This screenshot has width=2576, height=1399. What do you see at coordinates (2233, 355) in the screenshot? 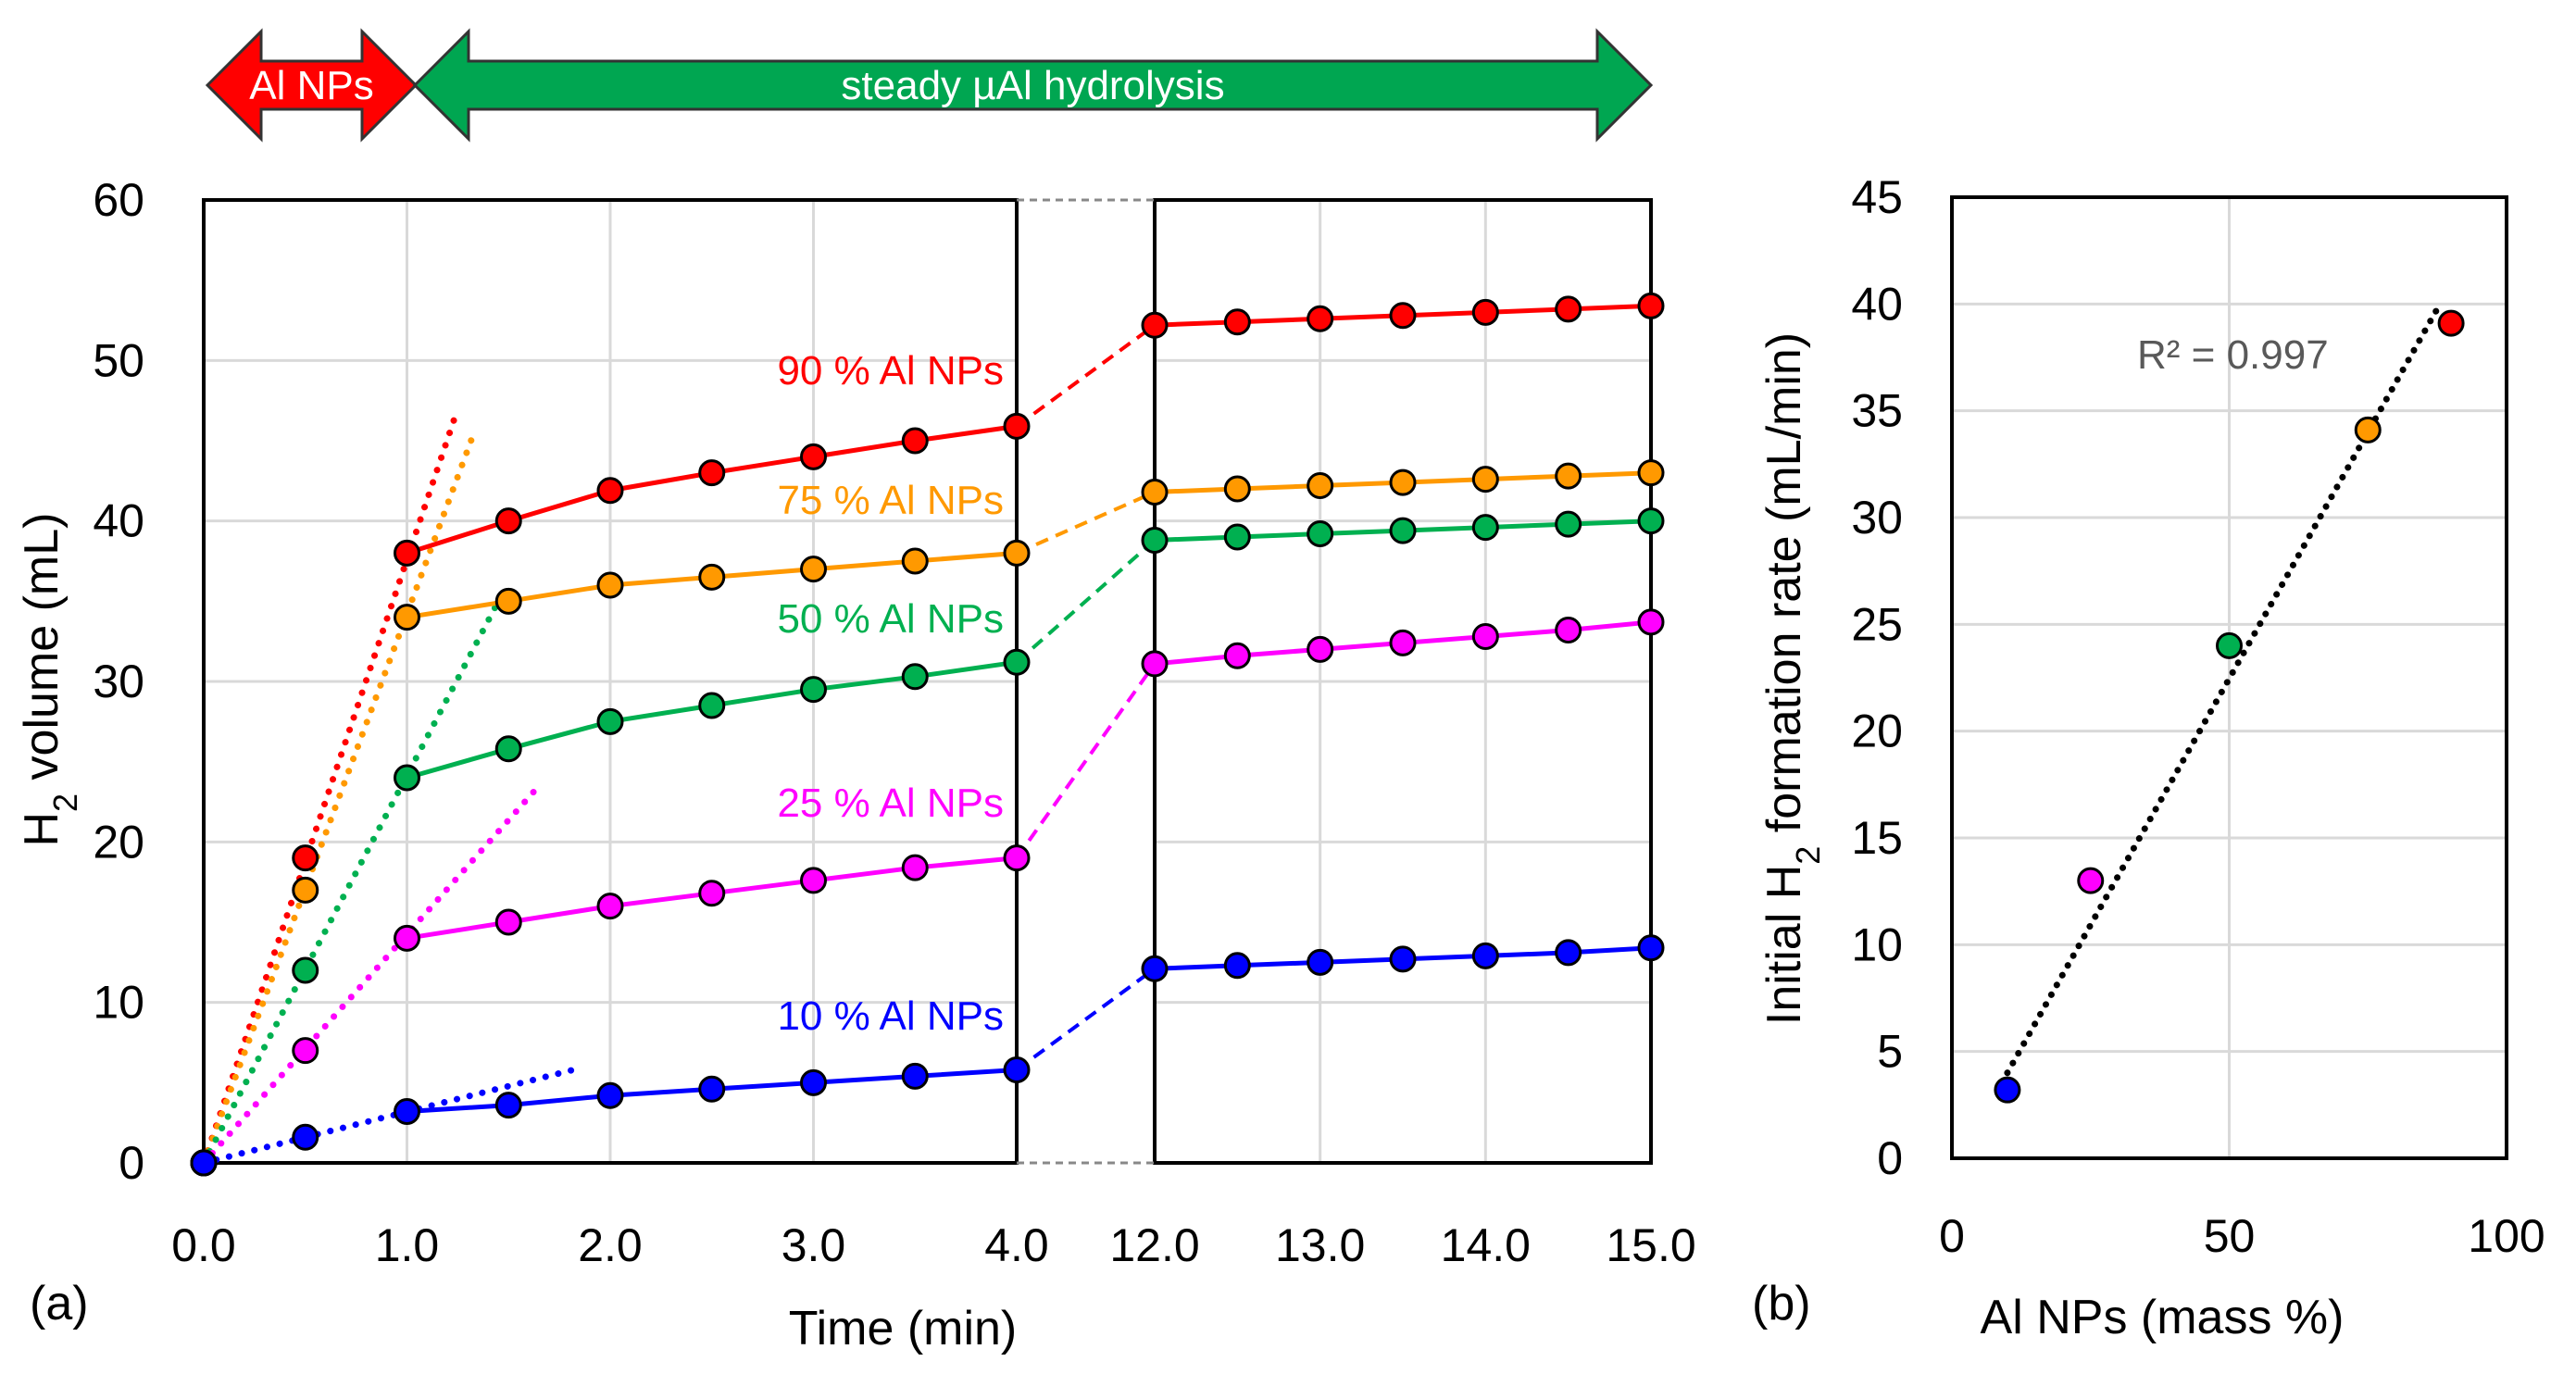
I see `r-squared-annotation: R² = 0.997` at bounding box center [2233, 355].